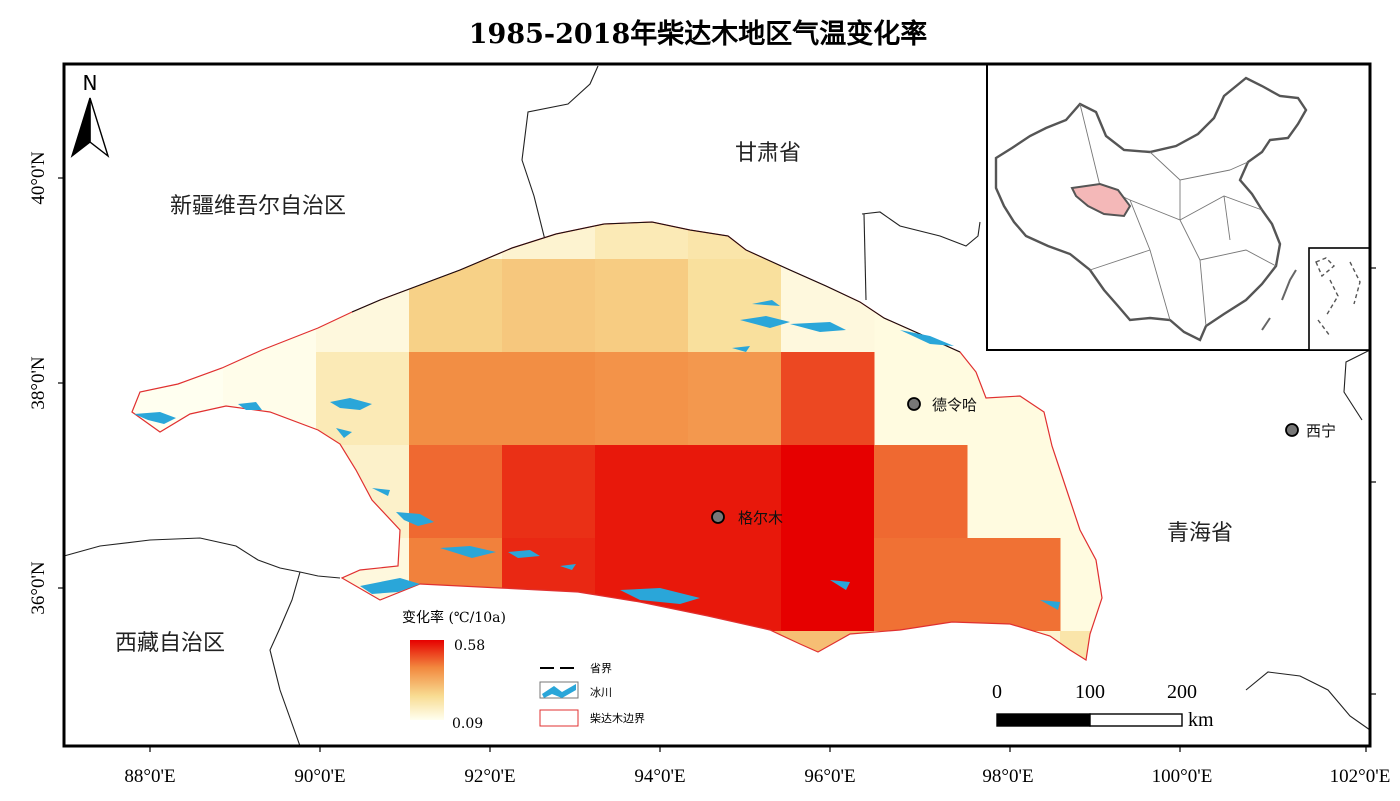 This screenshot has height=801, width=1400. What do you see at coordinates (38, 383) in the screenshot?
I see `y-tick-label: 38°0'N` at bounding box center [38, 383].